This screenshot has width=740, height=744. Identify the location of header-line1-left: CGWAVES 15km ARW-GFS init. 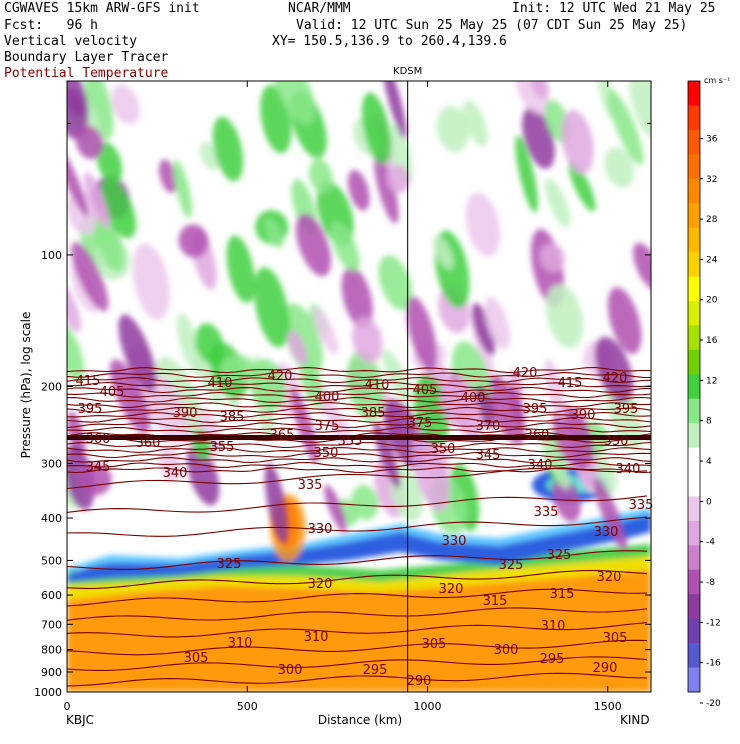
(102, 8).